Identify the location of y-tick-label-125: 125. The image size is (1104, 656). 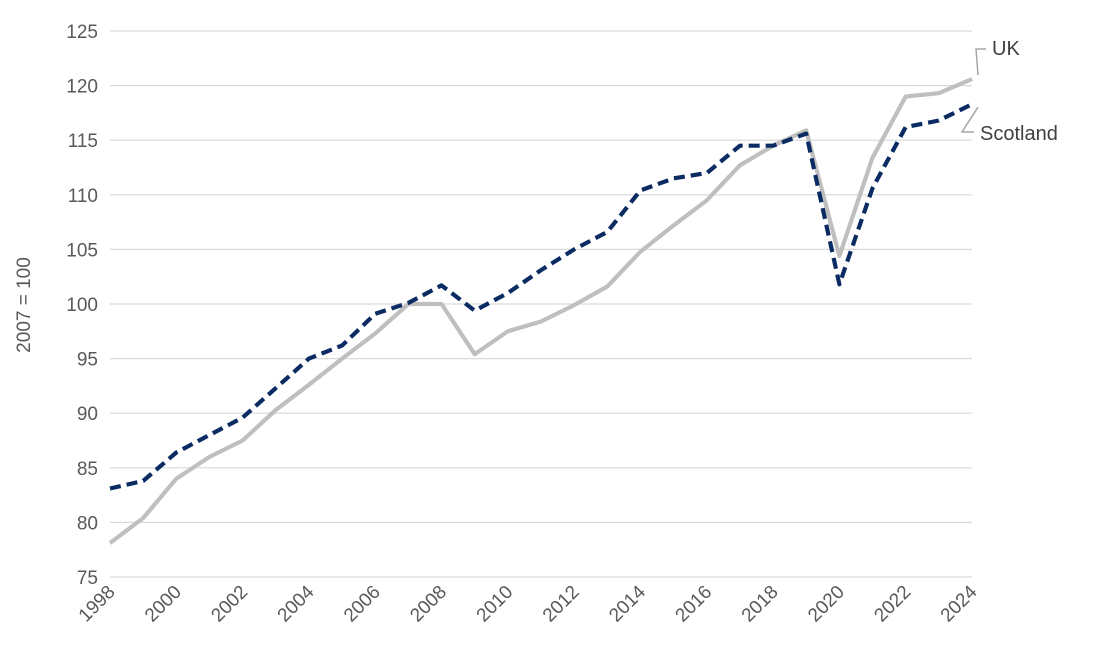
(82, 32).